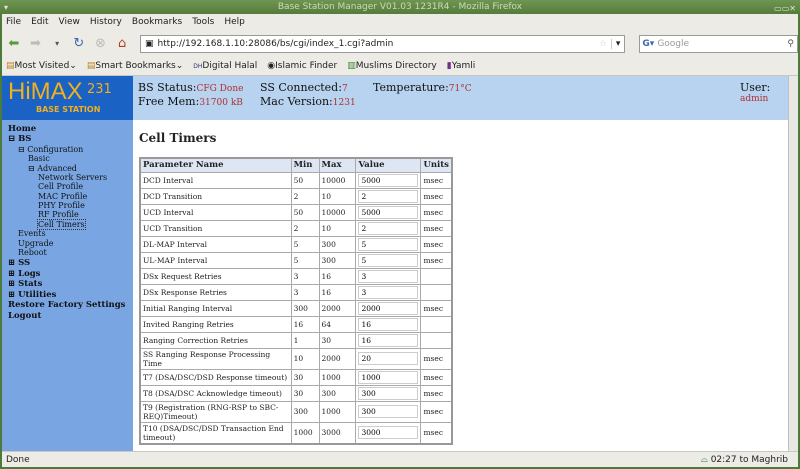 The height and width of the screenshot is (469, 800). Describe the element at coordinates (400, 459) in the screenshot. I see `status-bar: Done ⌓ 02:27 to Maghrib` at that location.